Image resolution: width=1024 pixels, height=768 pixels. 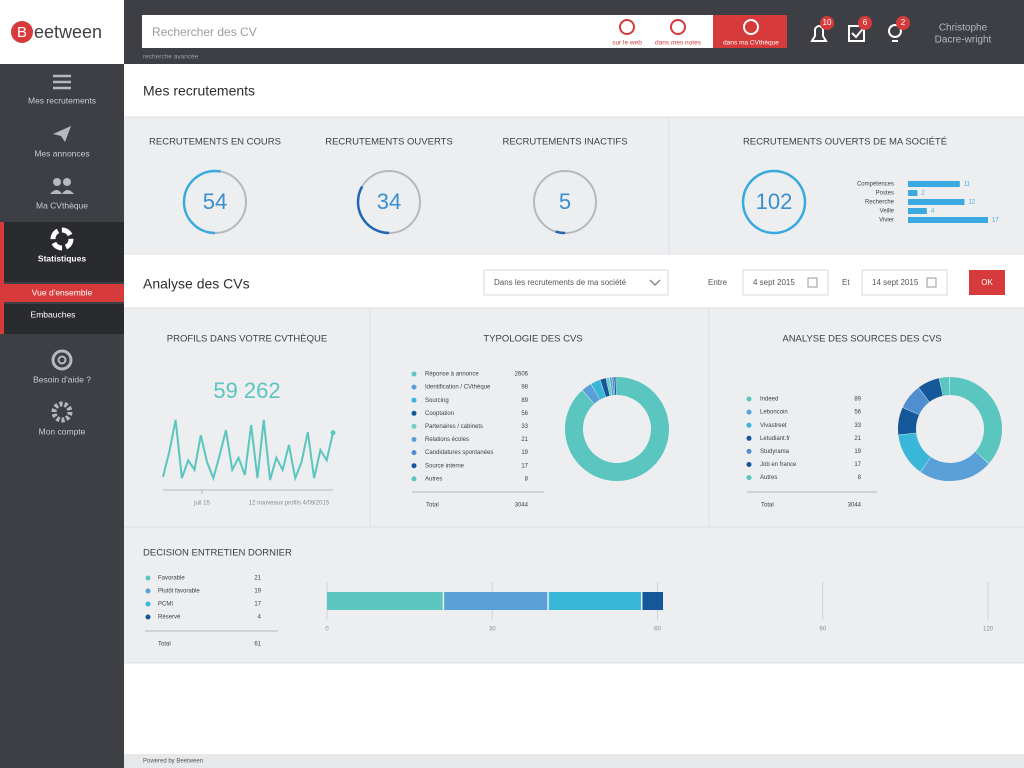 I want to click on legend-label: Réservé, so click(x=169, y=618).